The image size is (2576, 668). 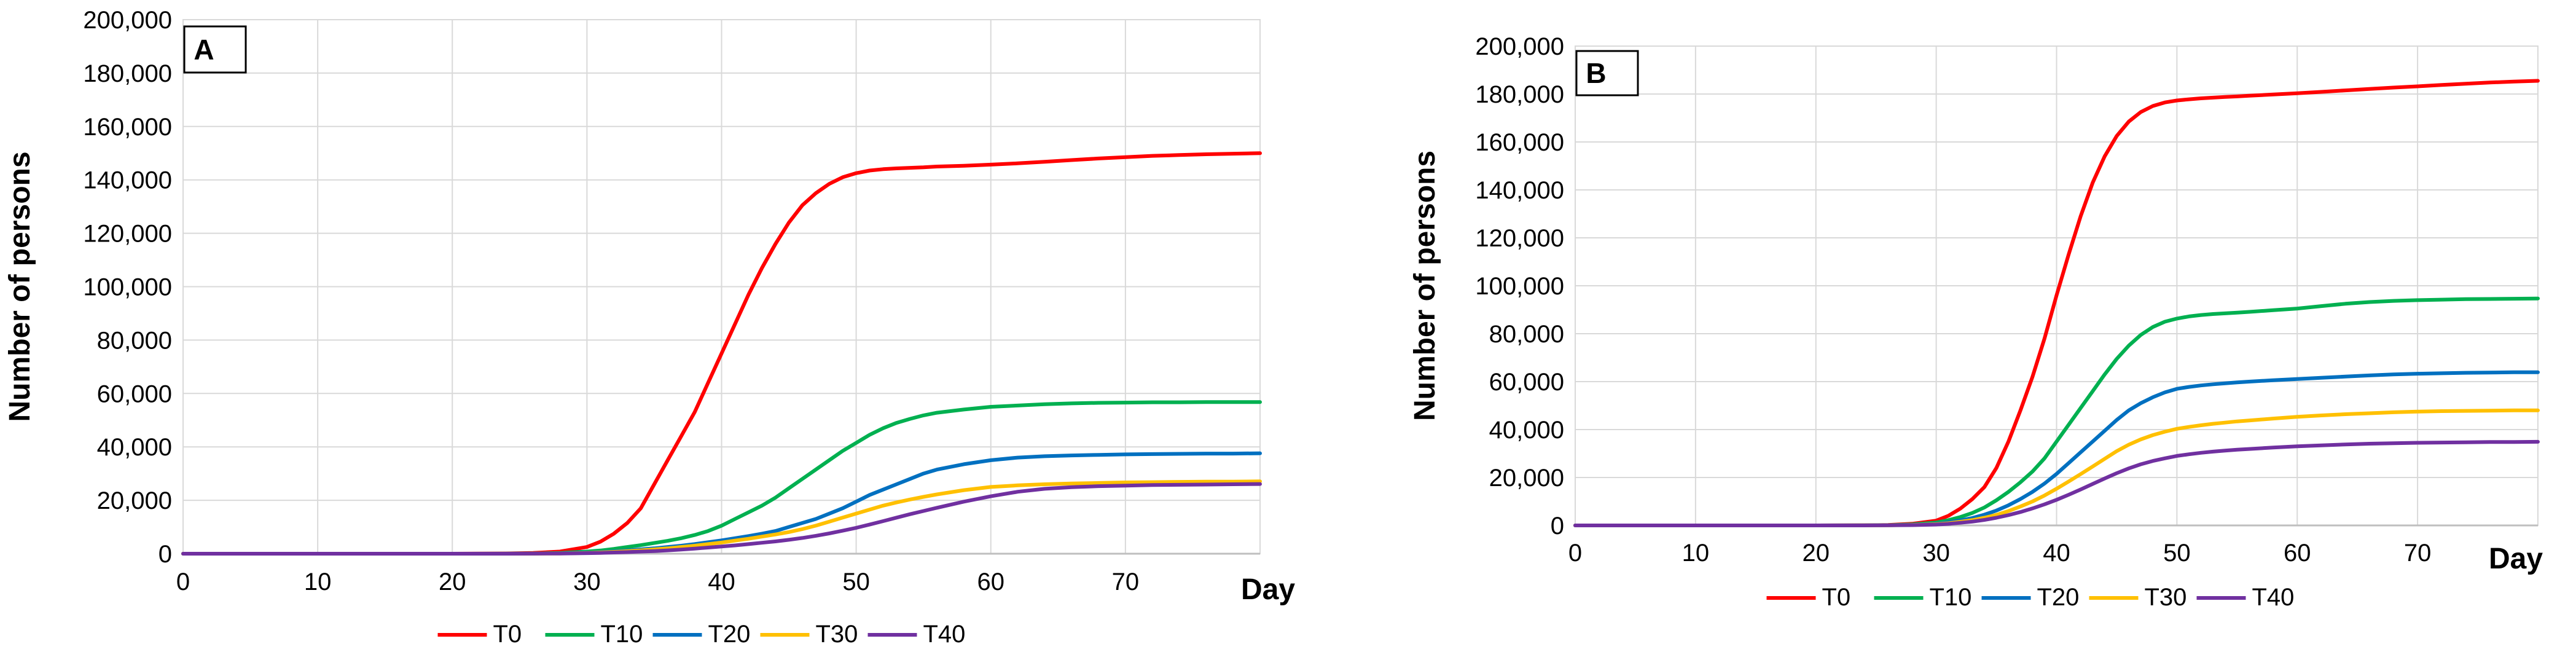 I want to click on panel-label: A, so click(x=204, y=50).